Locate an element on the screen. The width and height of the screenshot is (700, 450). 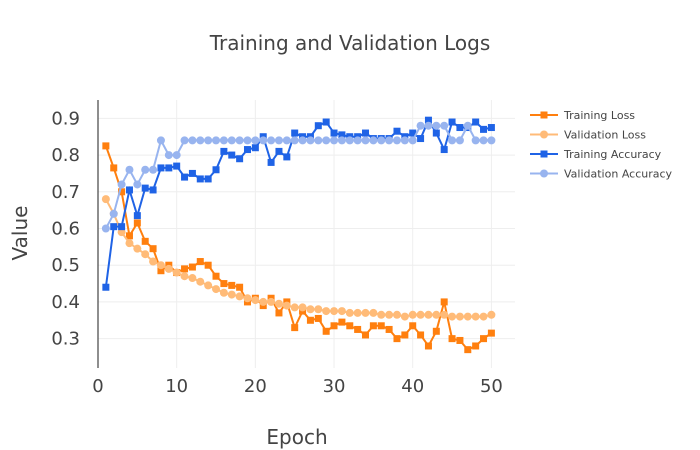
y-tick-label: 0.4 is located at coordinates (65, 302).